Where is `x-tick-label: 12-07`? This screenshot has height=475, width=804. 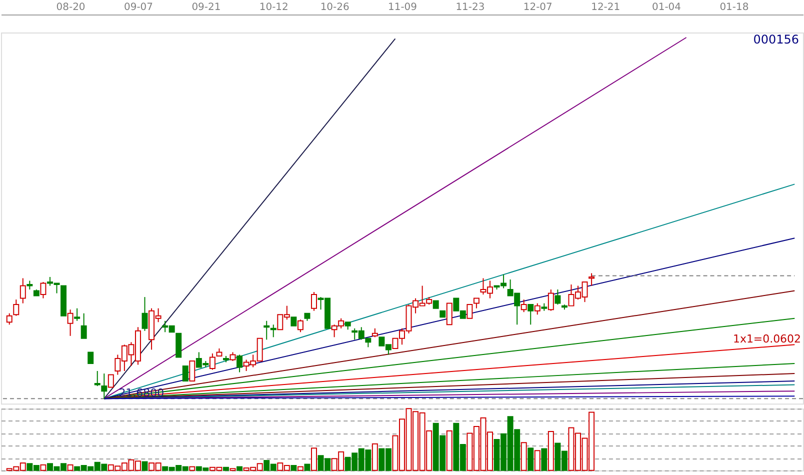
x-tick-label: 12-07 is located at coordinates (537, 8).